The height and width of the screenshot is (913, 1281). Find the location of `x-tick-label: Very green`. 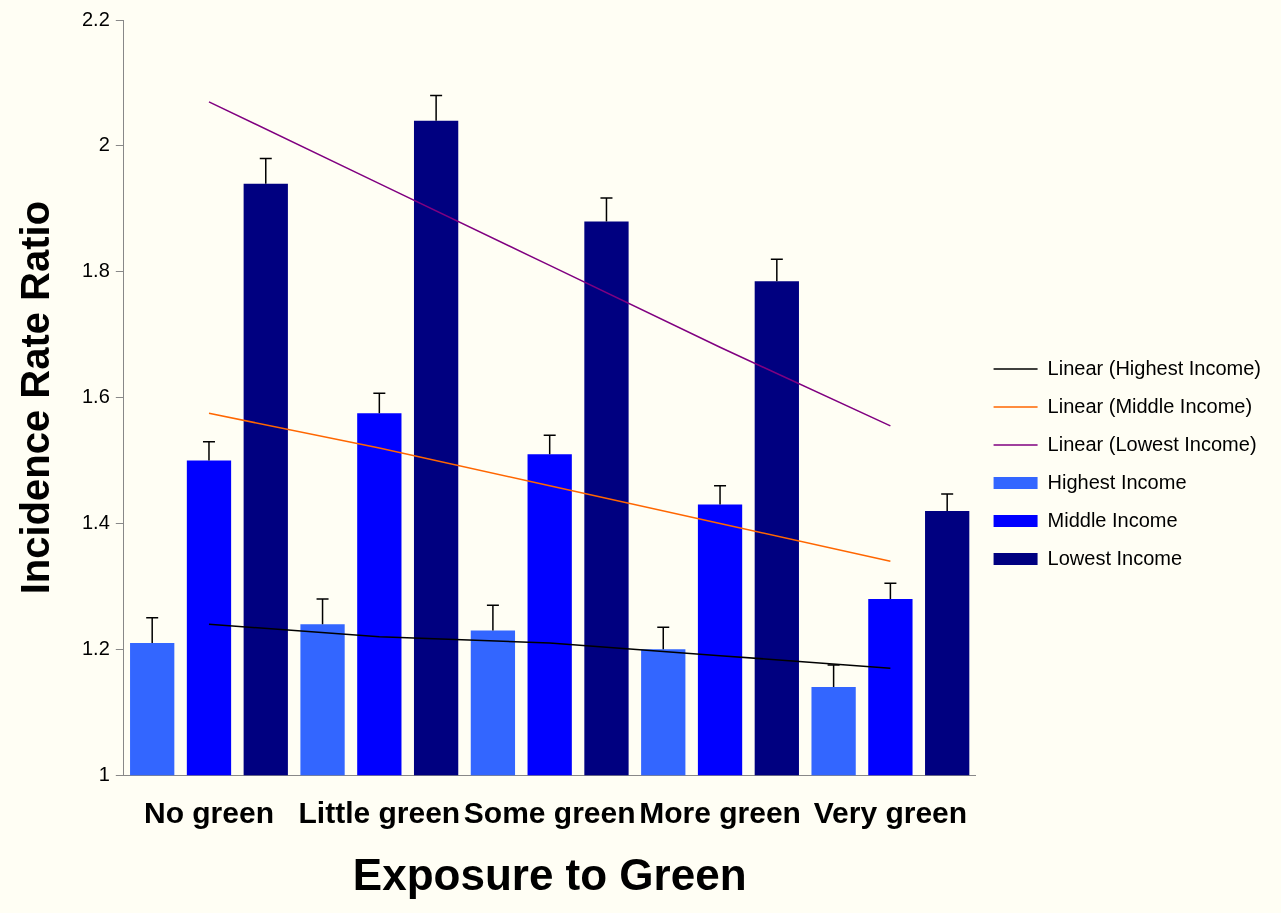

x-tick-label: Very green is located at coordinates (890, 813).